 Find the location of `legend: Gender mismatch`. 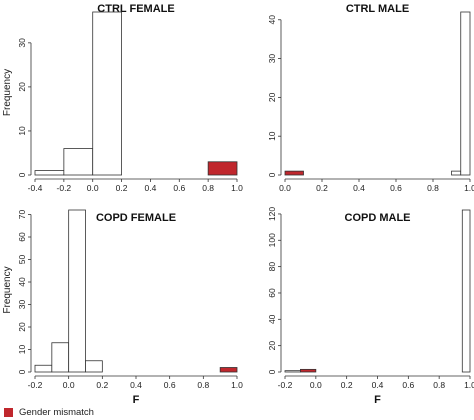

legend: Gender mismatch is located at coordinates (49, 412).